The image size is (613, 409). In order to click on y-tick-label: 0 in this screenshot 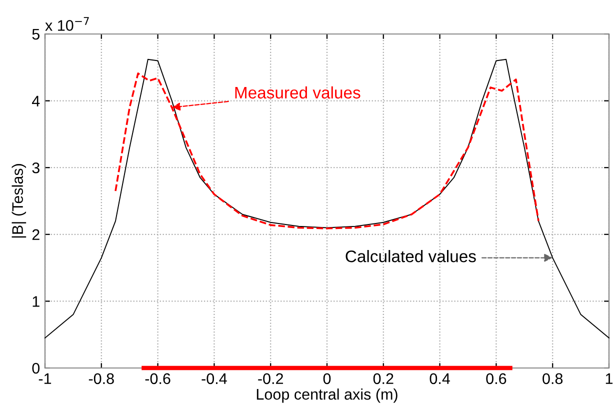, I will do `click(36, 368)`.